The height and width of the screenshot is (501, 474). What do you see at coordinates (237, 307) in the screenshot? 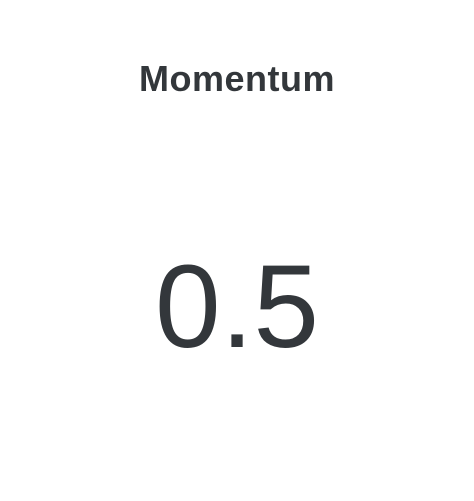
I see `metric-value: 0.5` at bounding box center [237, 307].